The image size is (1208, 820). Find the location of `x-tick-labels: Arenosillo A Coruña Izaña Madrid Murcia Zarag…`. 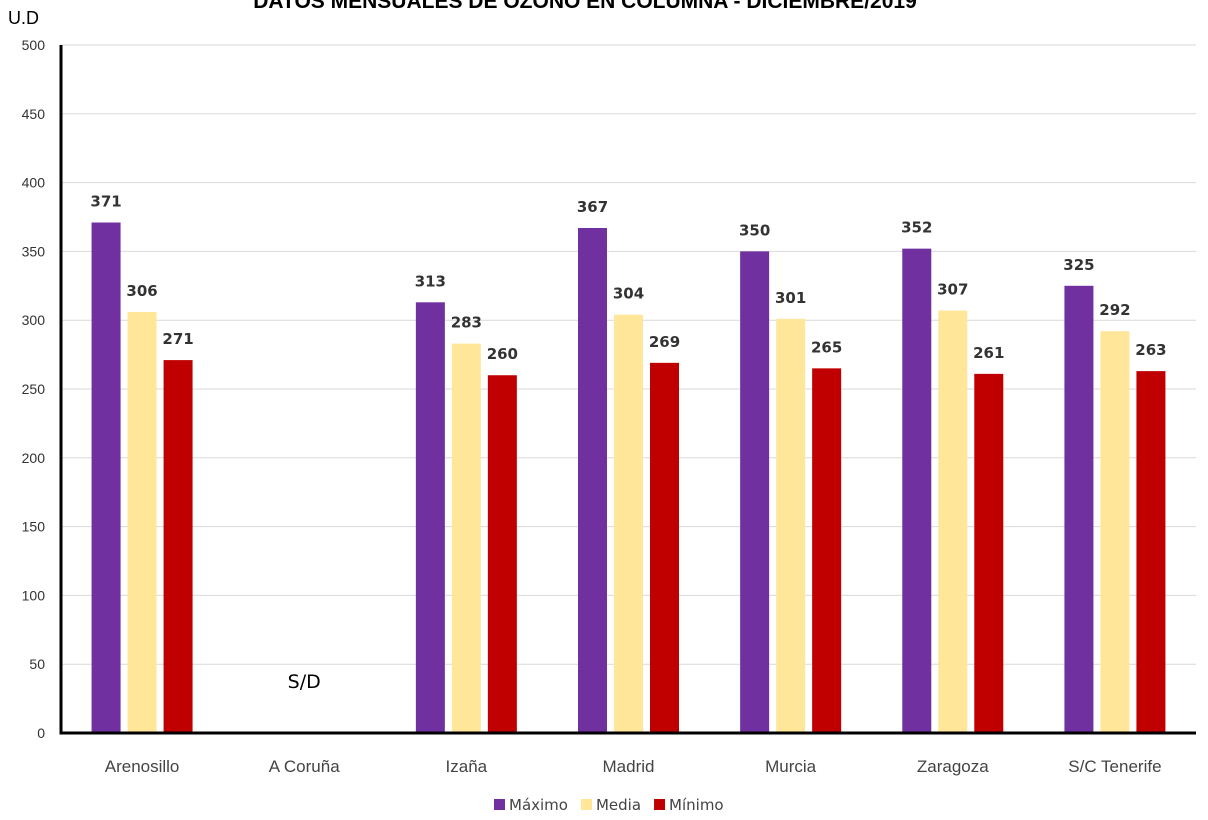

x-tick-labels: Arenosillo A Coruña Izaña Madrid Murcia Zarag… is located at coordinates (633, 766).